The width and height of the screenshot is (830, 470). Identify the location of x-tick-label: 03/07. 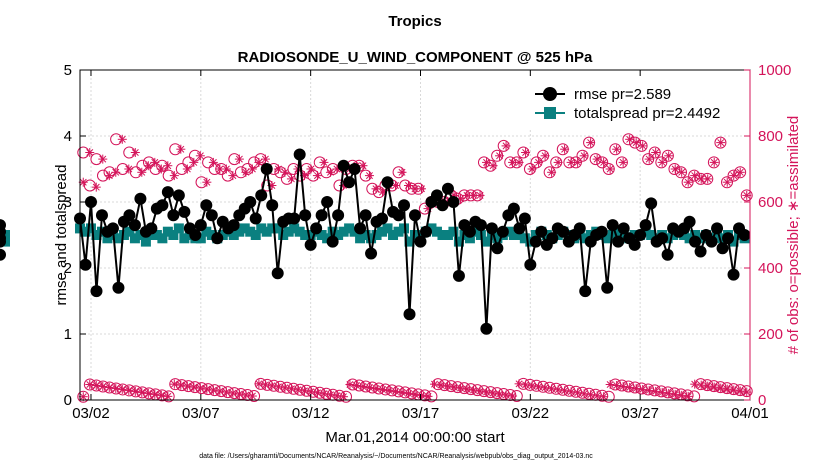
(201, 413).